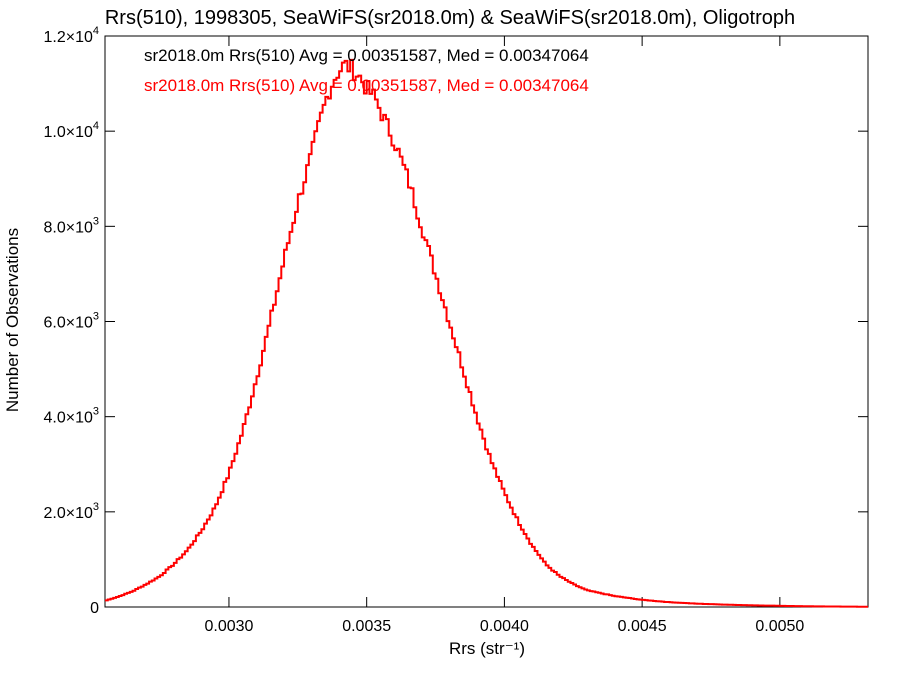 The width and height of the screenshot is (900, 675). I want to click on y-tick-mantissa: 4.0×10, so click(67, 418).